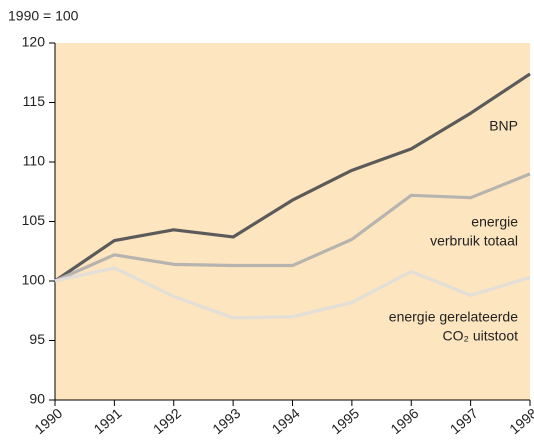 This screenshot has width=534, height=441. Describe the element at coordinates (520, 421) in the screenshot. I see `x-tick-label: 1998` at that location.